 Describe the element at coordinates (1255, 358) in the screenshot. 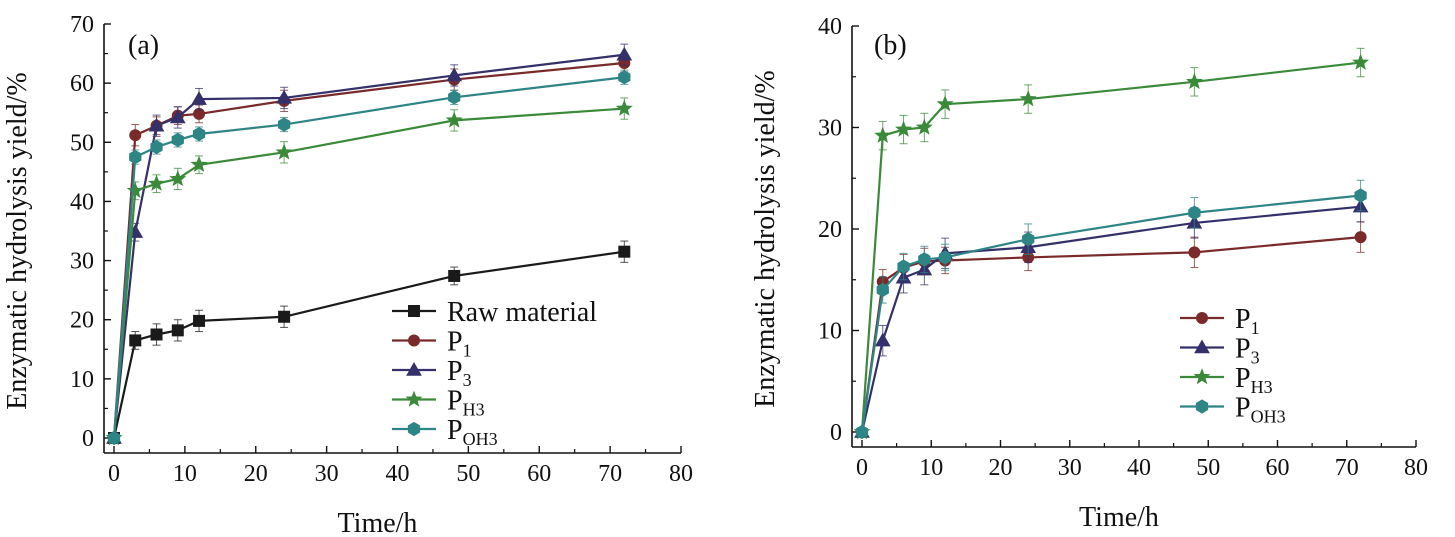

I see `legend-label-subscript: 3` at that location.